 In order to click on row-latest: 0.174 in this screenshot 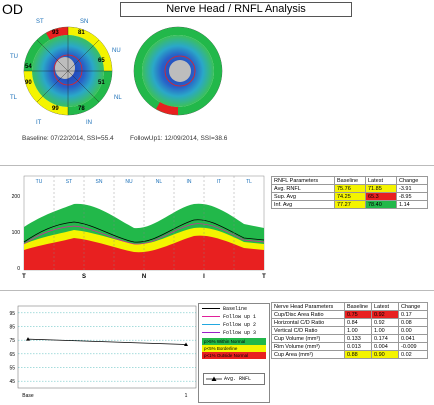, I will do `click(385, 338)`.